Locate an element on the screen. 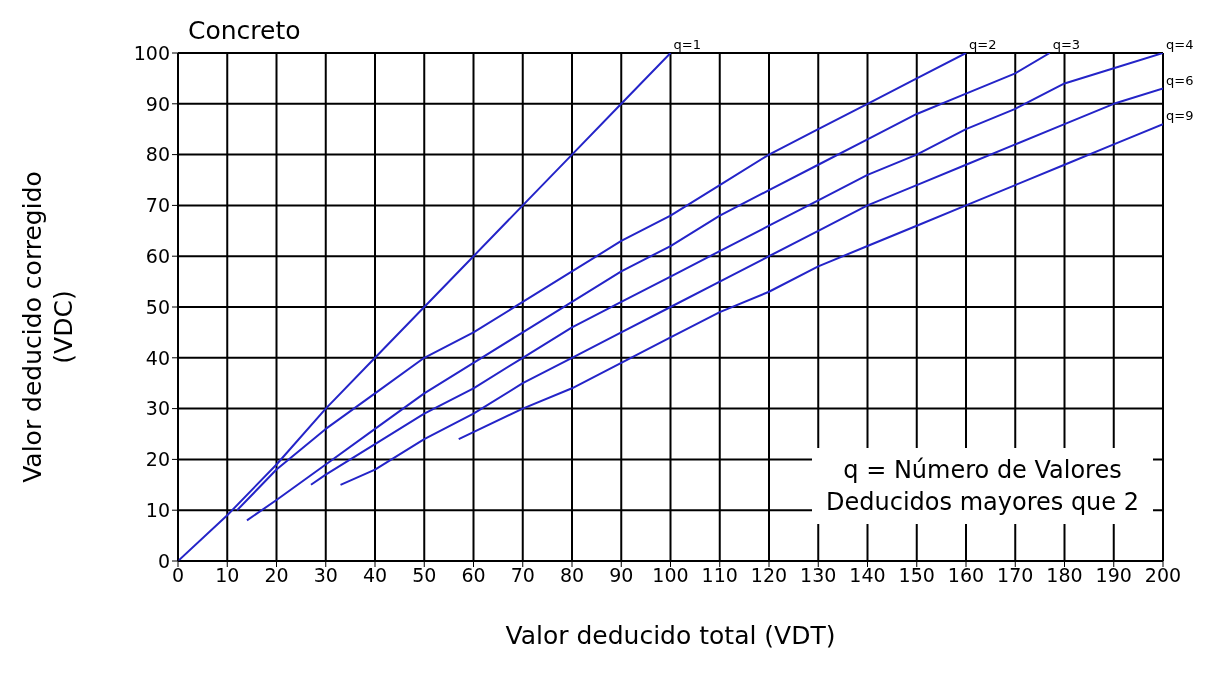  x-tick-label: 40 is located at coordinates (375, 575).